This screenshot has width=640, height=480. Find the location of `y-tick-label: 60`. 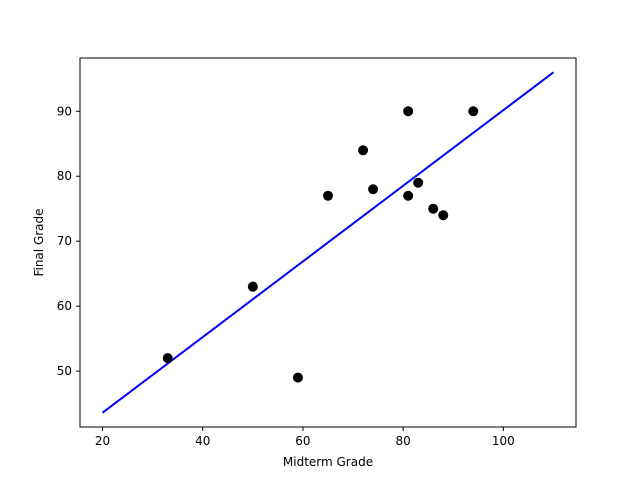

y-tick-label: 60 is located at coordinates (64, 306).